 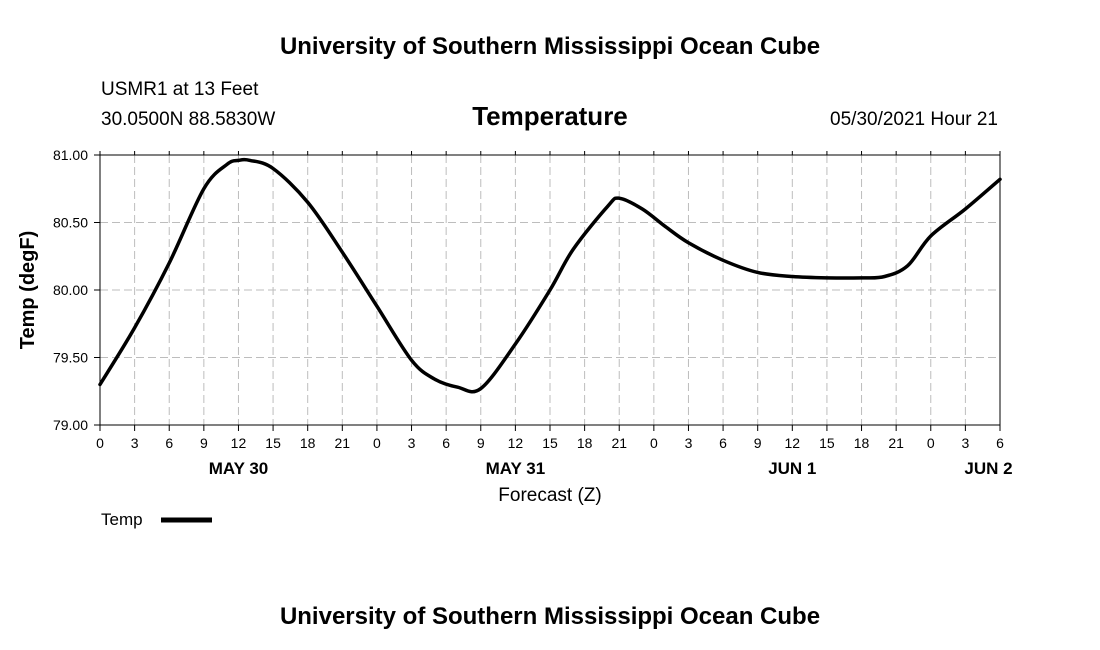 I want to click on date-label: MAY 30, so click(x=239, y=468).